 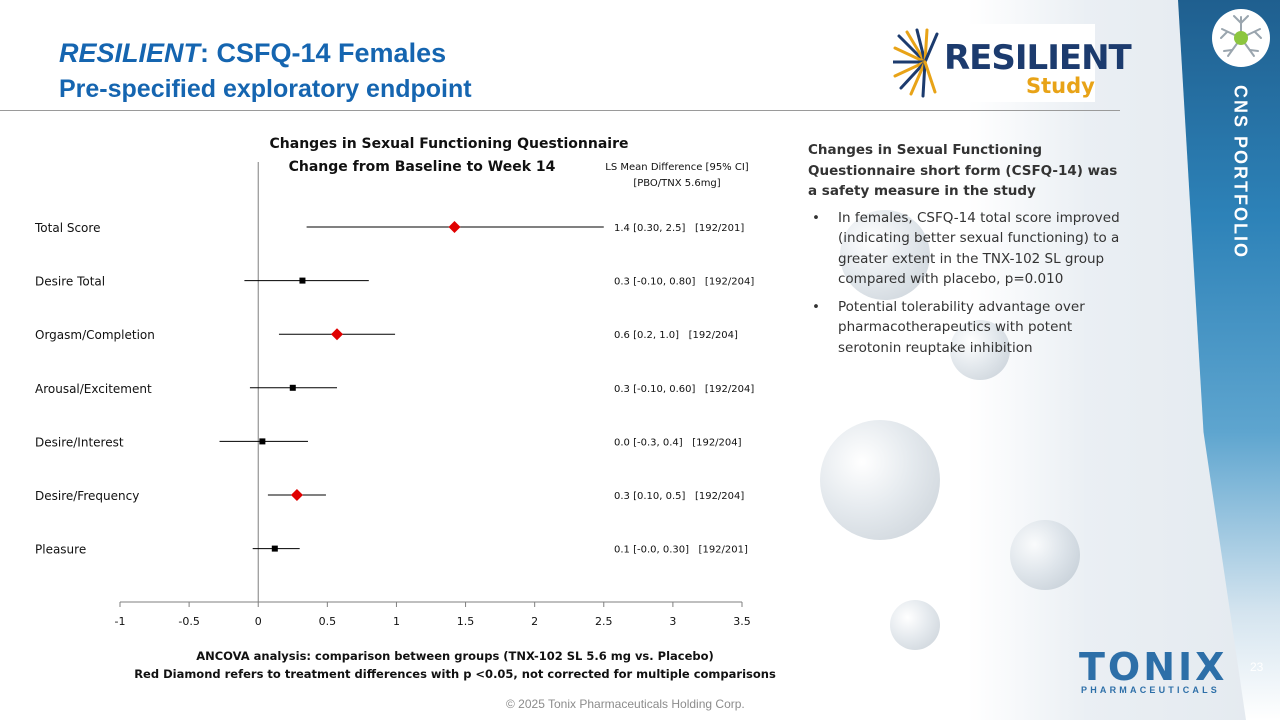 What do you see at coordinates (70, 282) in the screenshot?
I see `row-label: Desire Total` at bounding box center [70, 282].